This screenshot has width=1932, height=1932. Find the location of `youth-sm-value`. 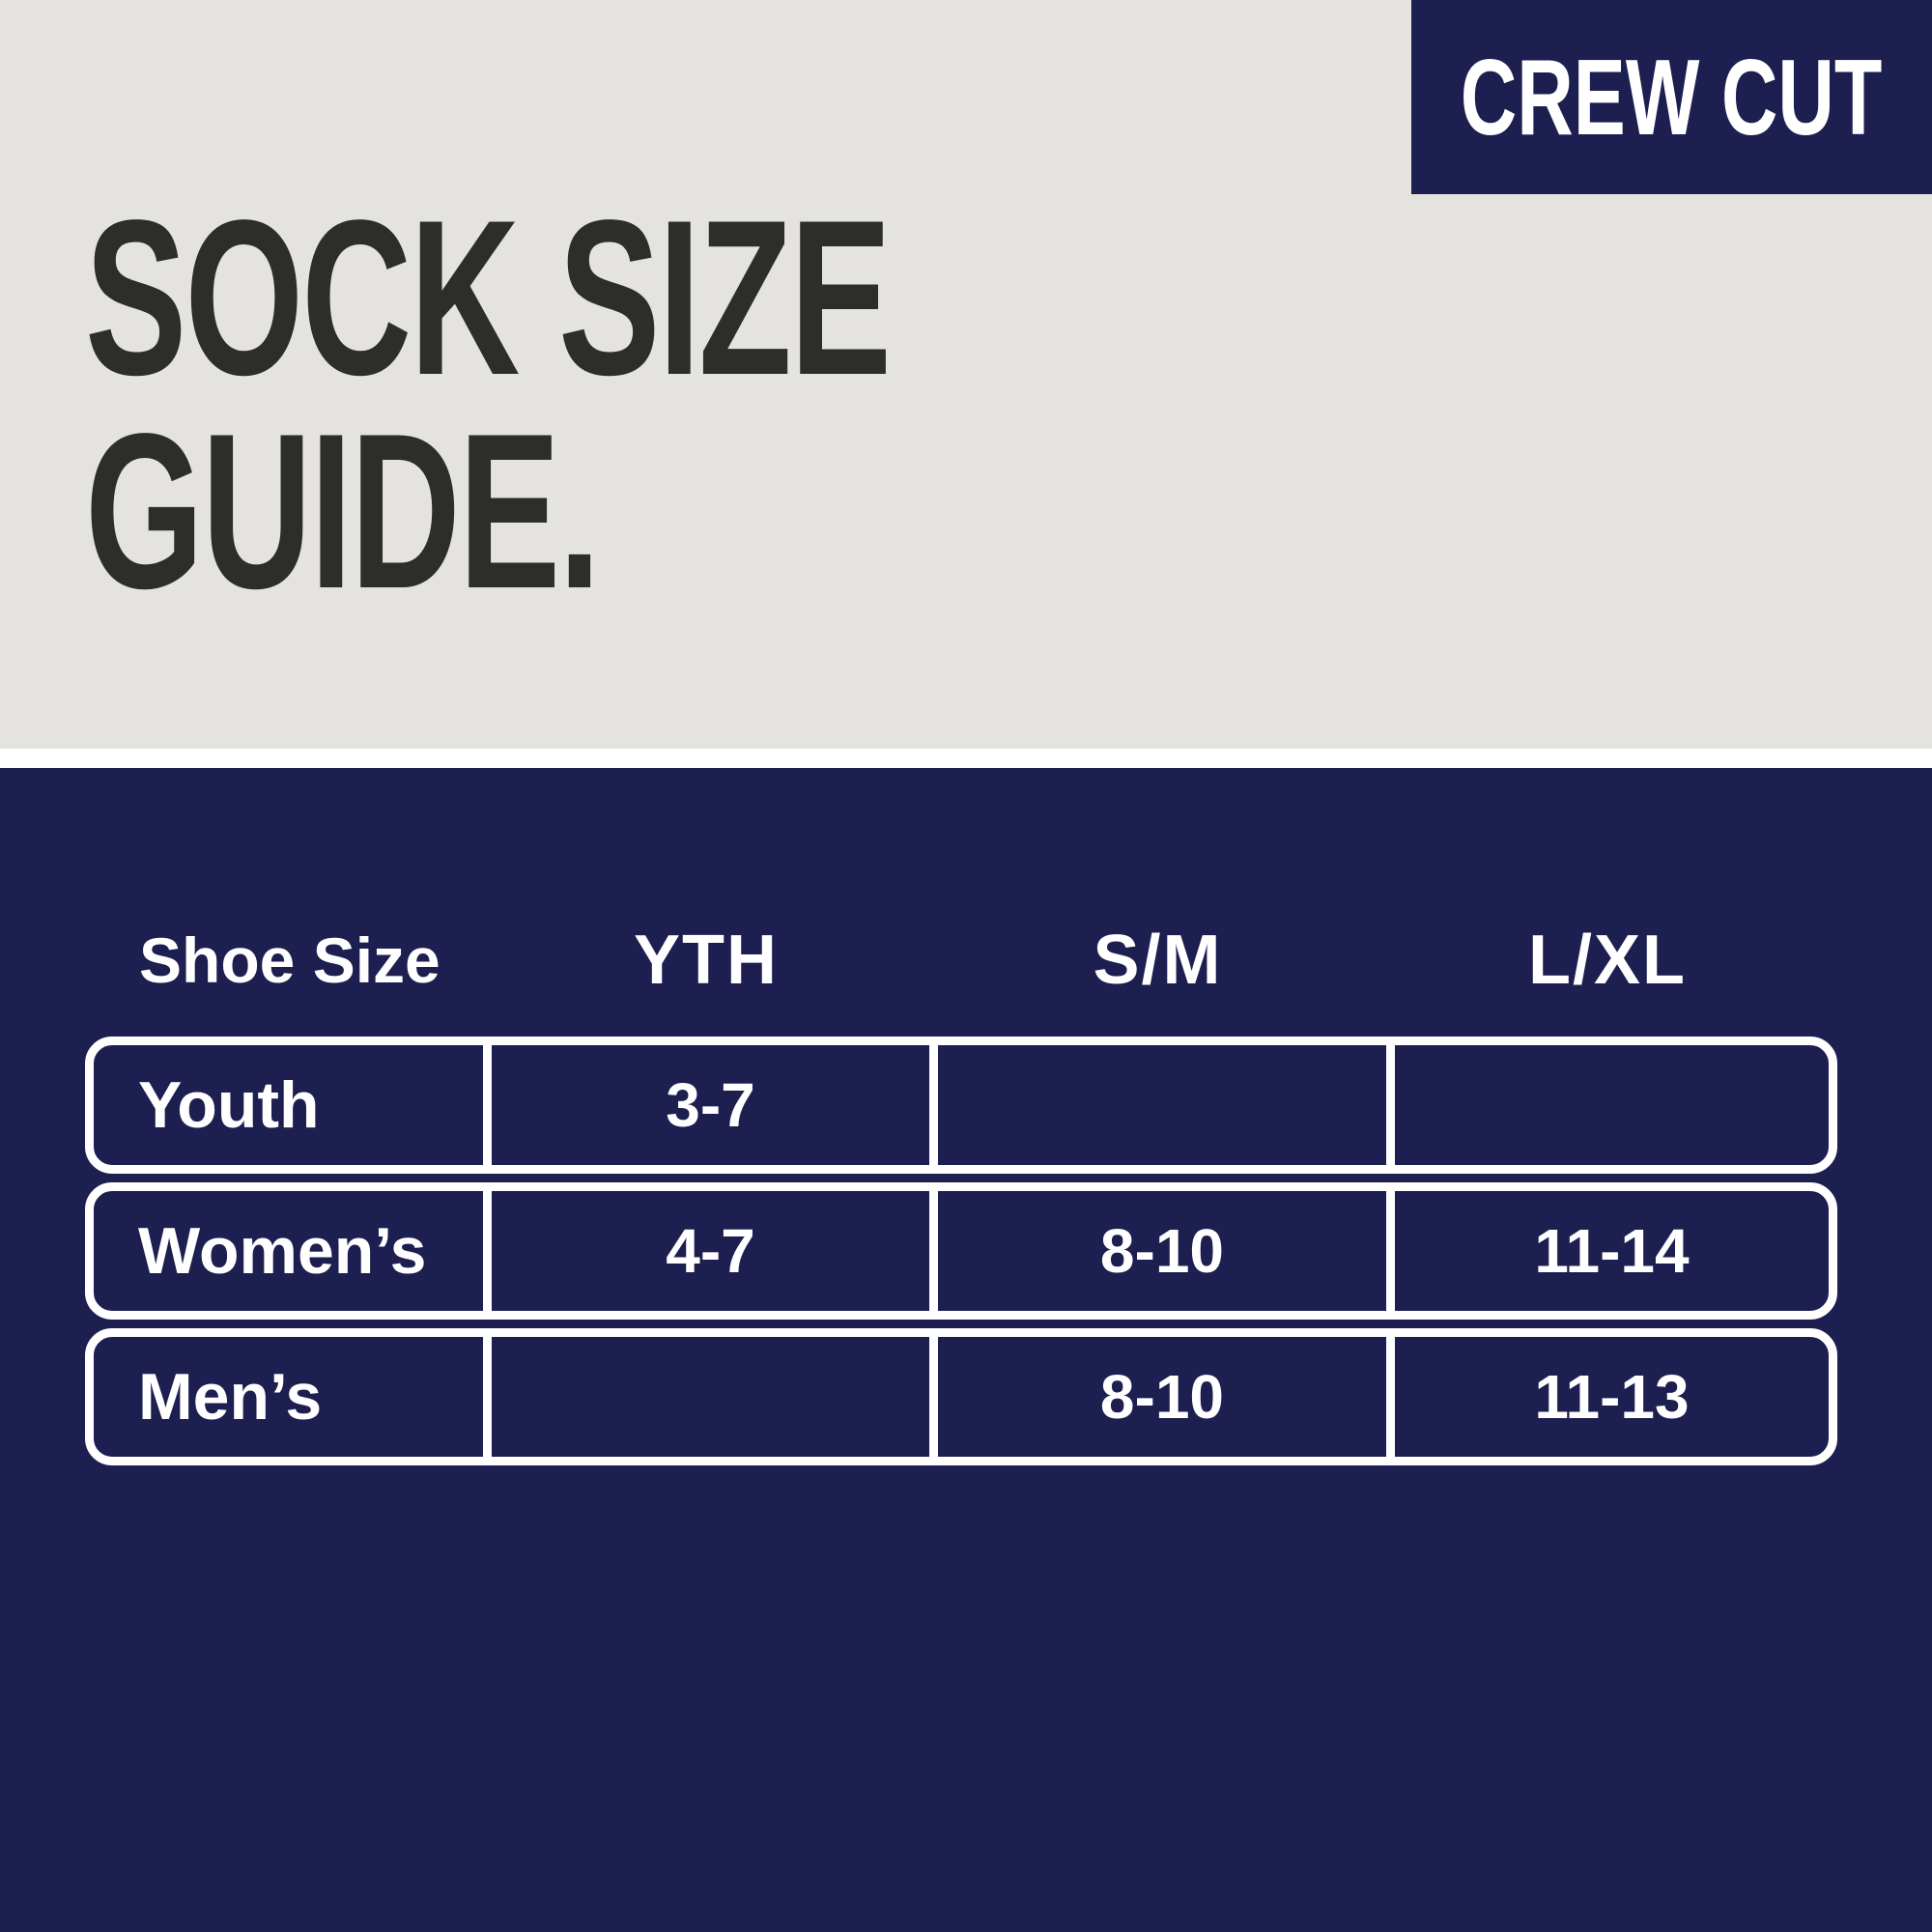

youth-sm-value is located at coordinates (1157, 1105).